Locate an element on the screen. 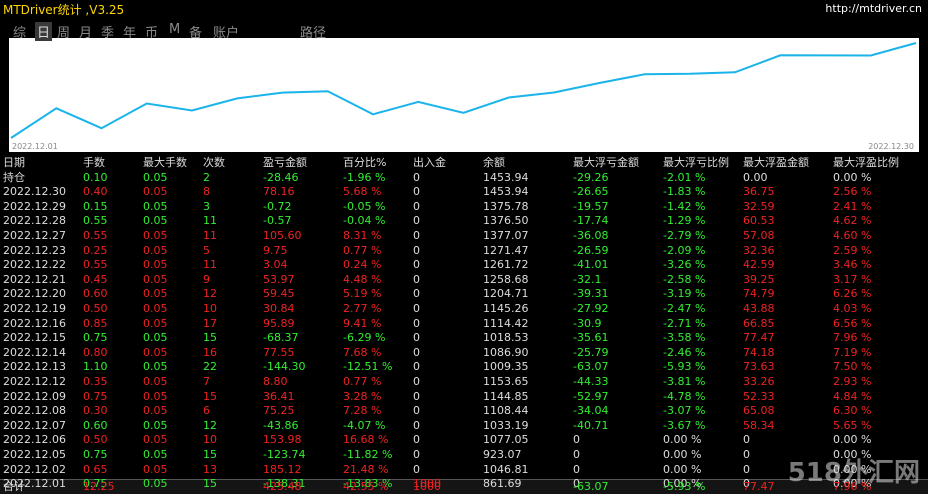 This screenshot has height=494, width=928. table-cell: 30.84 is located at coordinates (279, 308).